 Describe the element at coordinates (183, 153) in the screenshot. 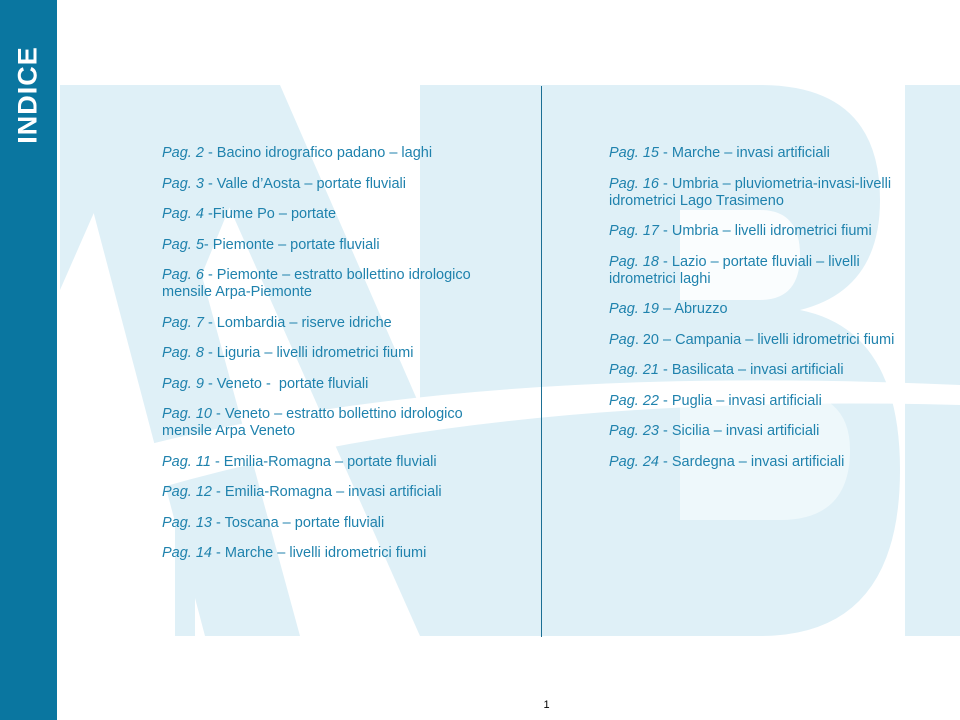

I see `entry-page: Pag. 2` at that location.